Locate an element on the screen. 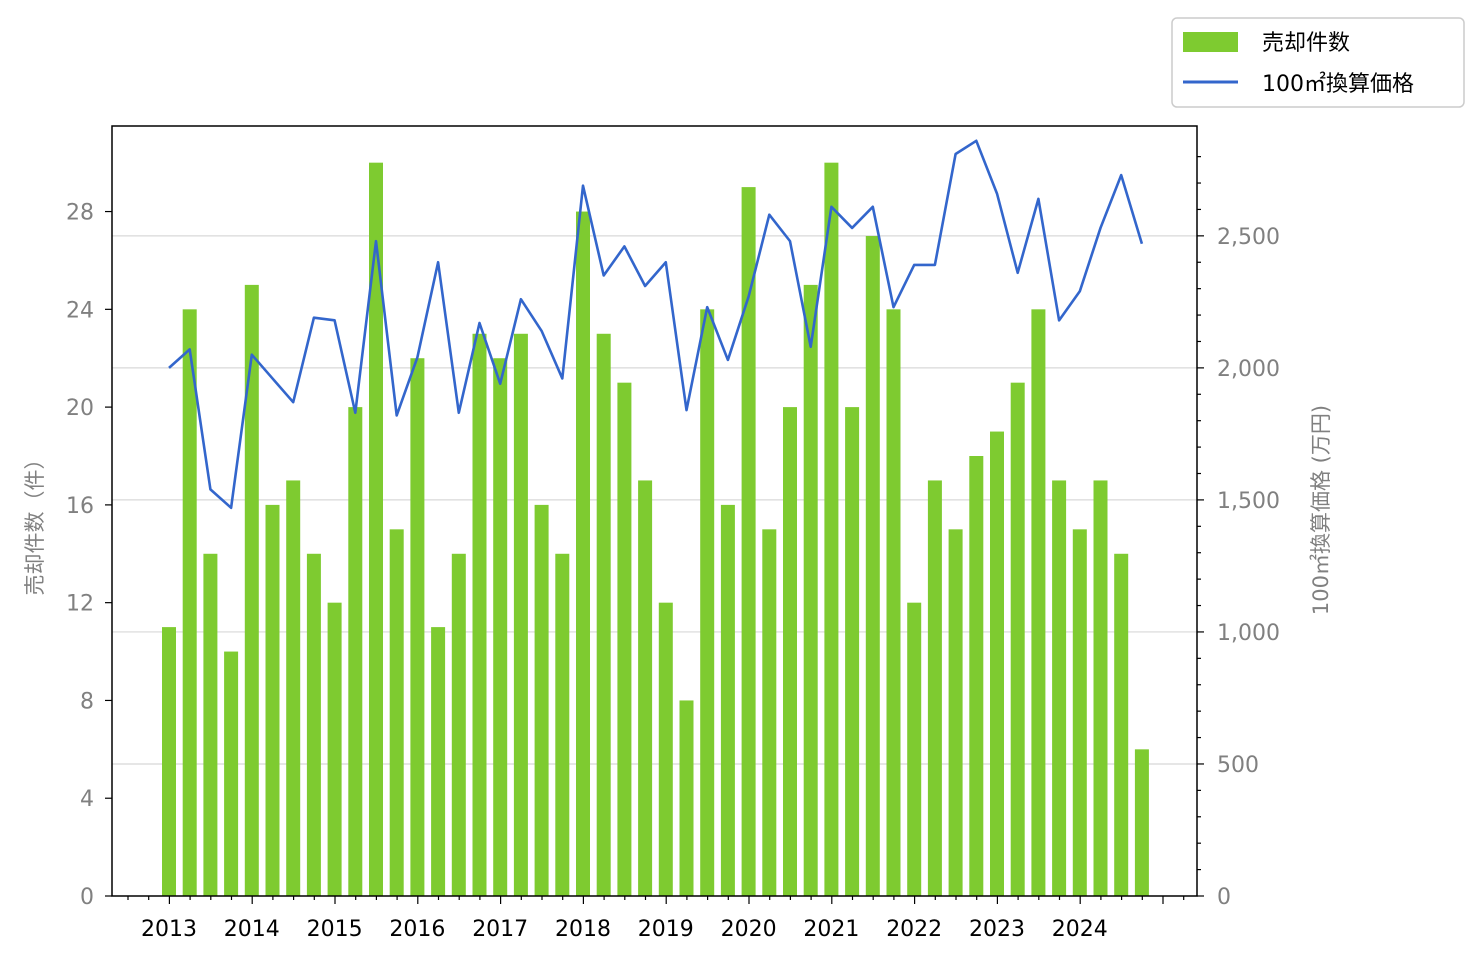 This screenshot has height=961, width=1482. x-tick-label: 2013 is located at coordinates (169, 929).